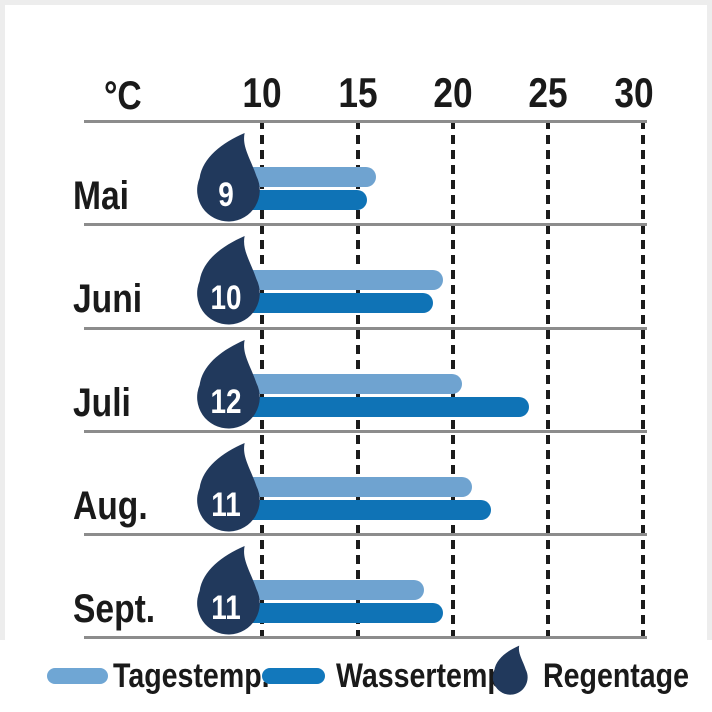 This screenshot has width=712, height=712. I want to click on row-juli: 12 Juli, so click(356, 379).